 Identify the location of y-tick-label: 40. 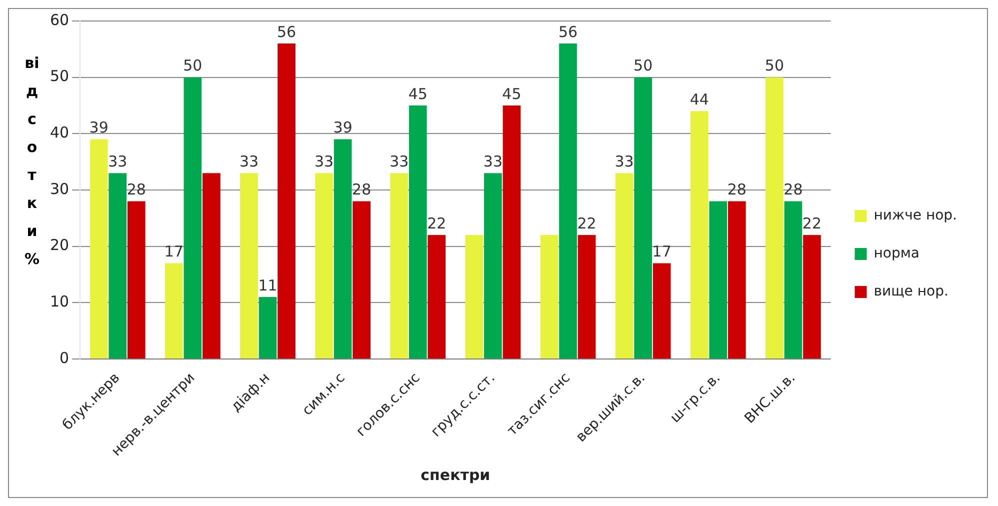
(60, 133).